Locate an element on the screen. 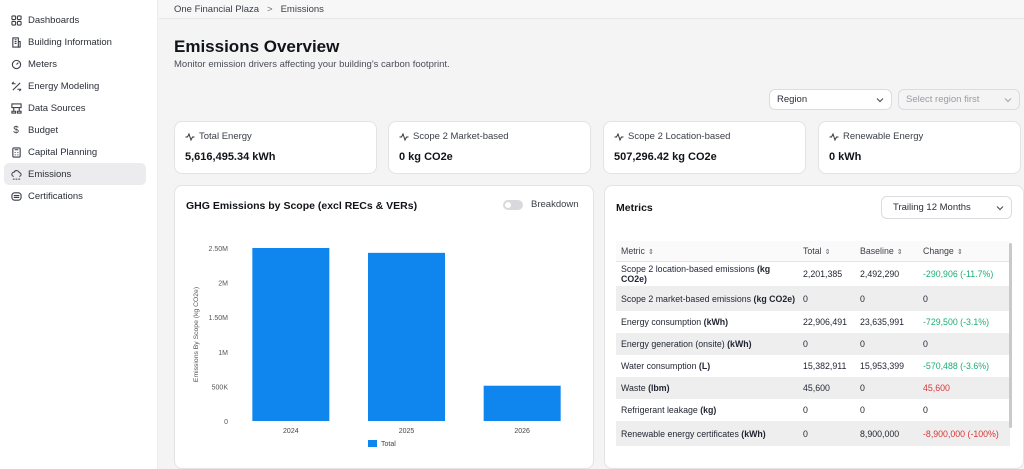 This screenshot has width=1024, height=469. y-tick-label: 1M is located at coordinates (223, 353).